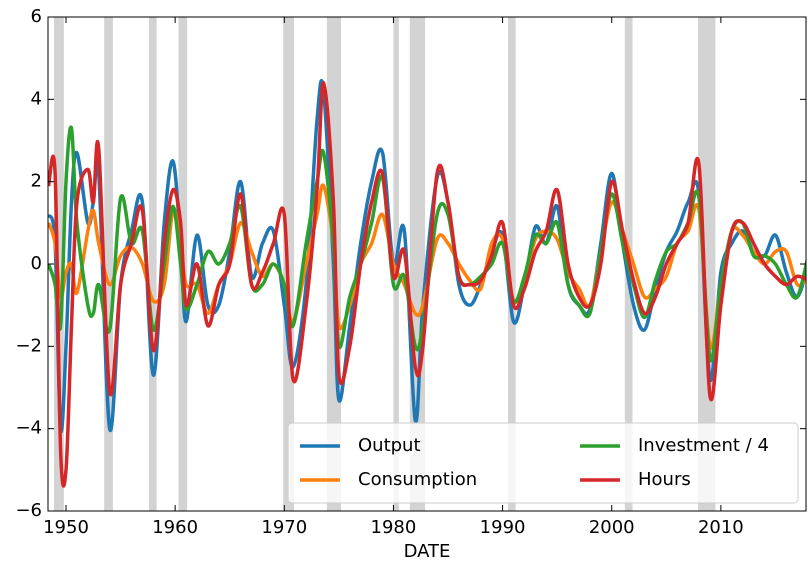  Describe the element at coordinates (612, 527) in the screenshot. I see `x-tick-label: 2000` at that location.